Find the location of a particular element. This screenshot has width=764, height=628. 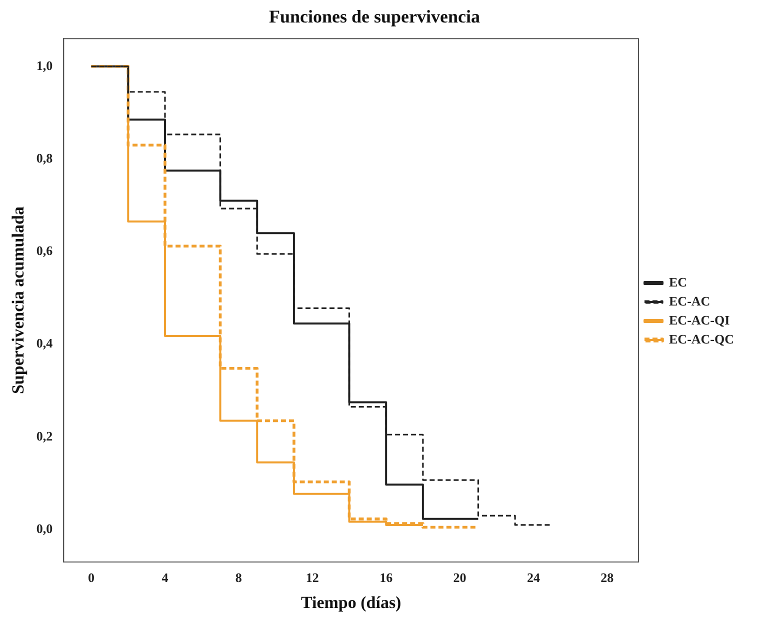

y-tick-label: 0,6 is located at coordinates (45, 250).